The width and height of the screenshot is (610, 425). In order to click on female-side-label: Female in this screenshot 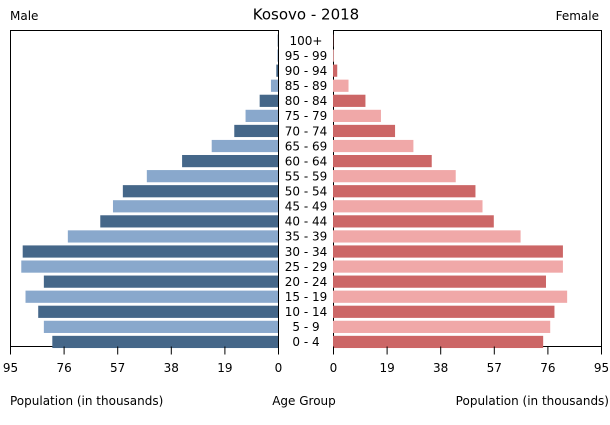, I will do `click(577, 16)`.